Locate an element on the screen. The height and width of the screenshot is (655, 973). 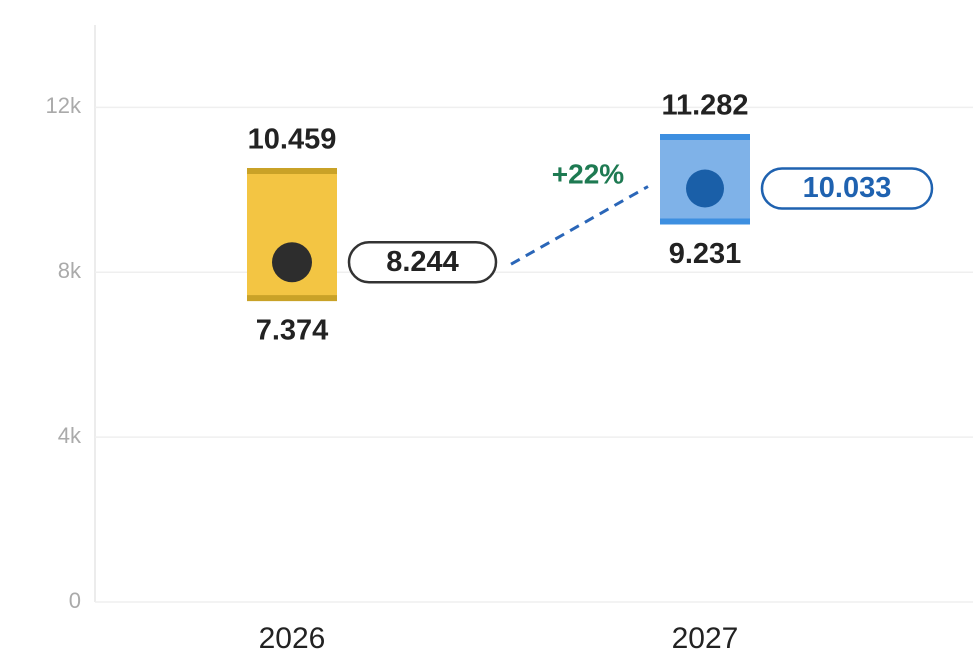
y-tick-label: 0 is located at coordinates (75, 600).